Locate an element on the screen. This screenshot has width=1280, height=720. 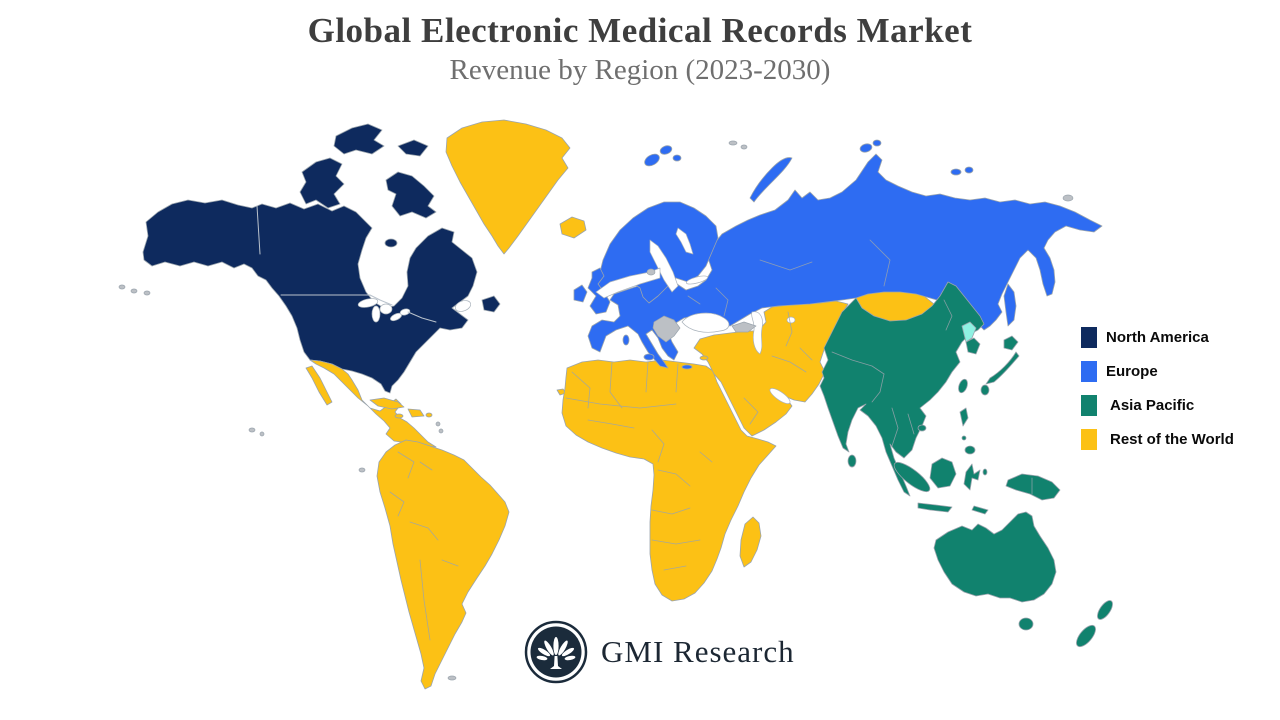
map-region-north-america is located at coordinates (321, 258).